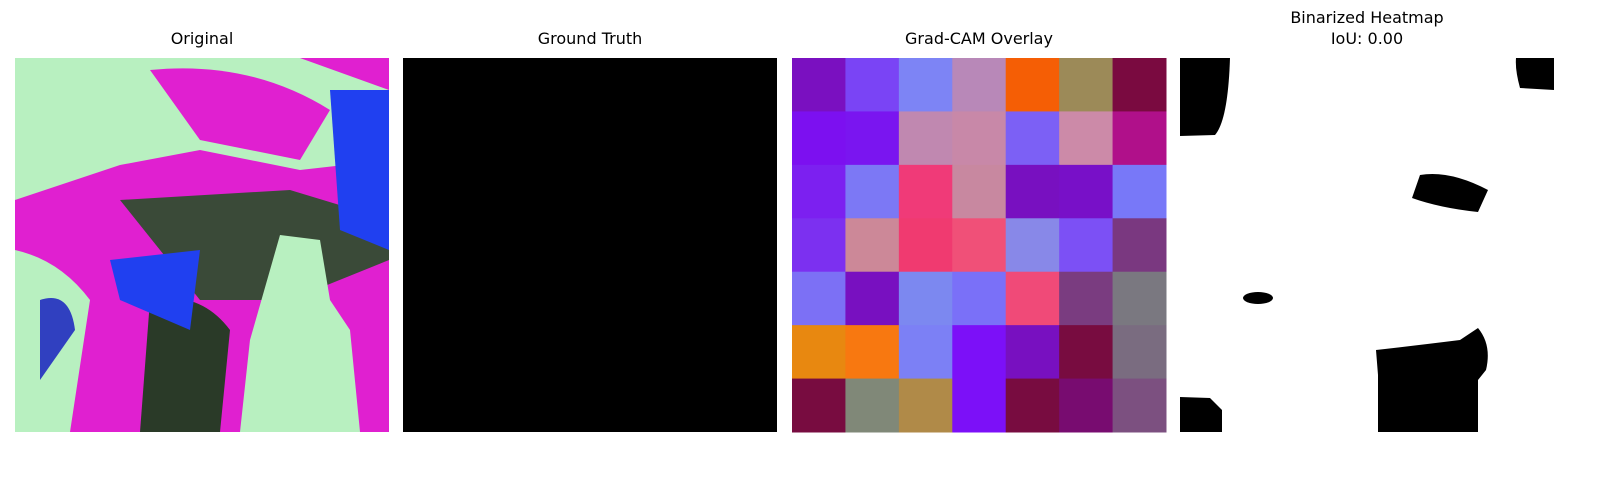  Describe the element at coordinates (590, 38) in the screenshot. I see `panel-title: Ground Truth` at that location.